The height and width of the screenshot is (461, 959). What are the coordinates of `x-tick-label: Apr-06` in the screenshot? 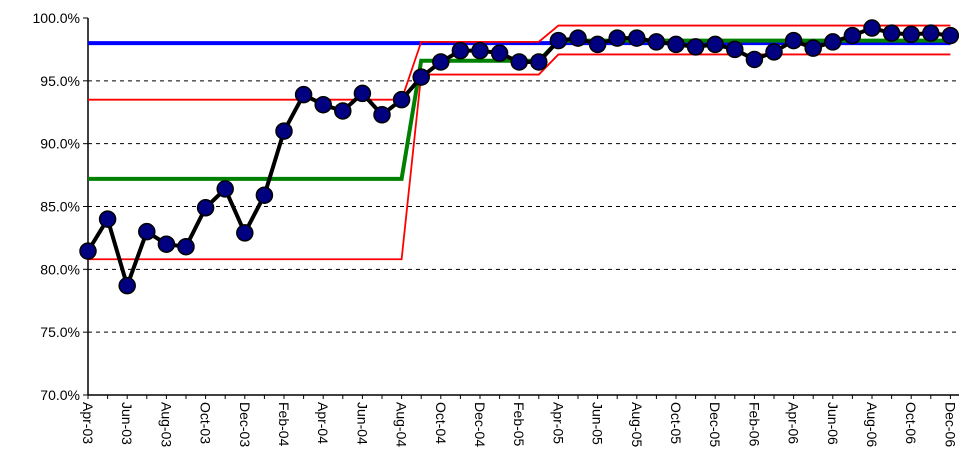 It's located at (794, 423).